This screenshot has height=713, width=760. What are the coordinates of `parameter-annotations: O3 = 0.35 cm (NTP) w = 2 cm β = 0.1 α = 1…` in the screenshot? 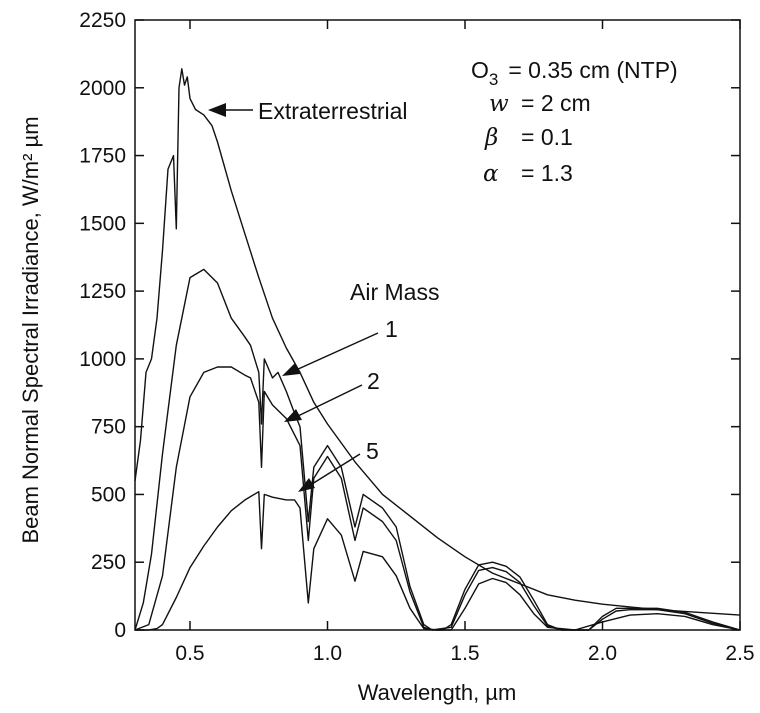 It's located at (574, 122).